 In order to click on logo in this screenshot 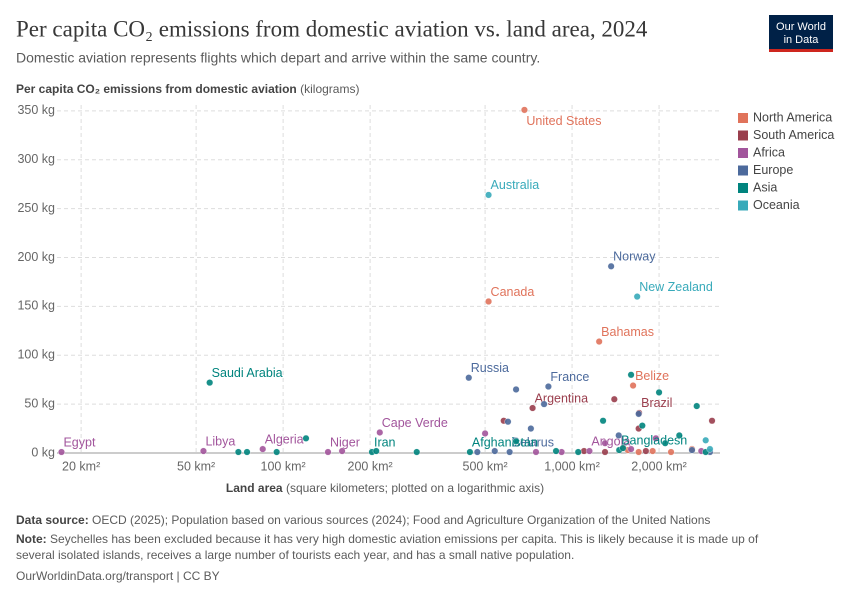, I will do `click(801, 33)`.